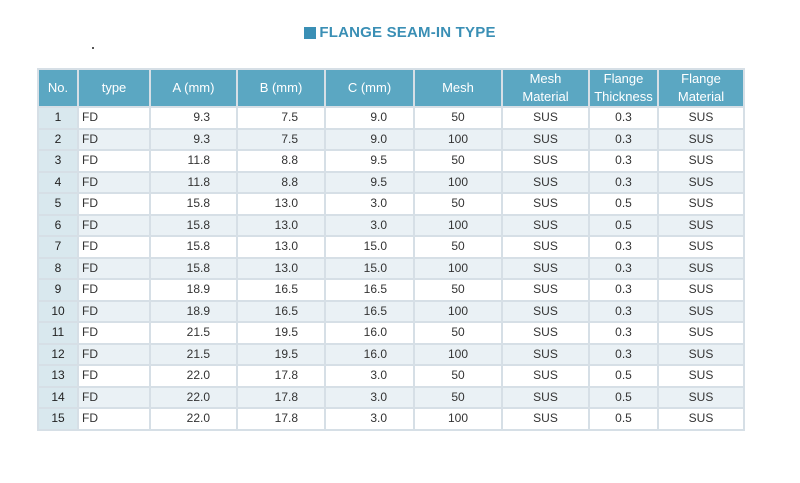 This screenshot has height=483, width=800. I want to click on header-label: B (mm), so click(281, 87).